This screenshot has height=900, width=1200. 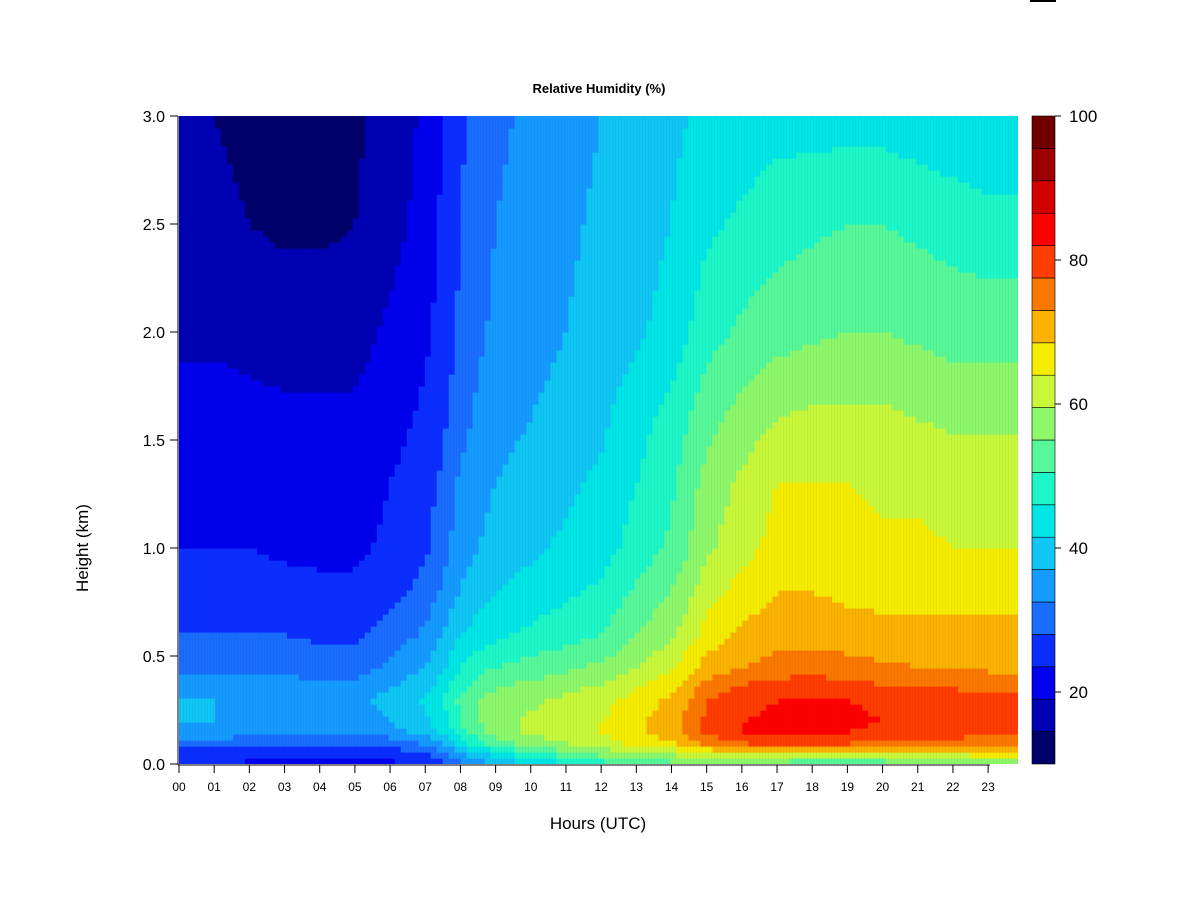 I want to click on corner-tick-mark, so click(x=1043, y=1).